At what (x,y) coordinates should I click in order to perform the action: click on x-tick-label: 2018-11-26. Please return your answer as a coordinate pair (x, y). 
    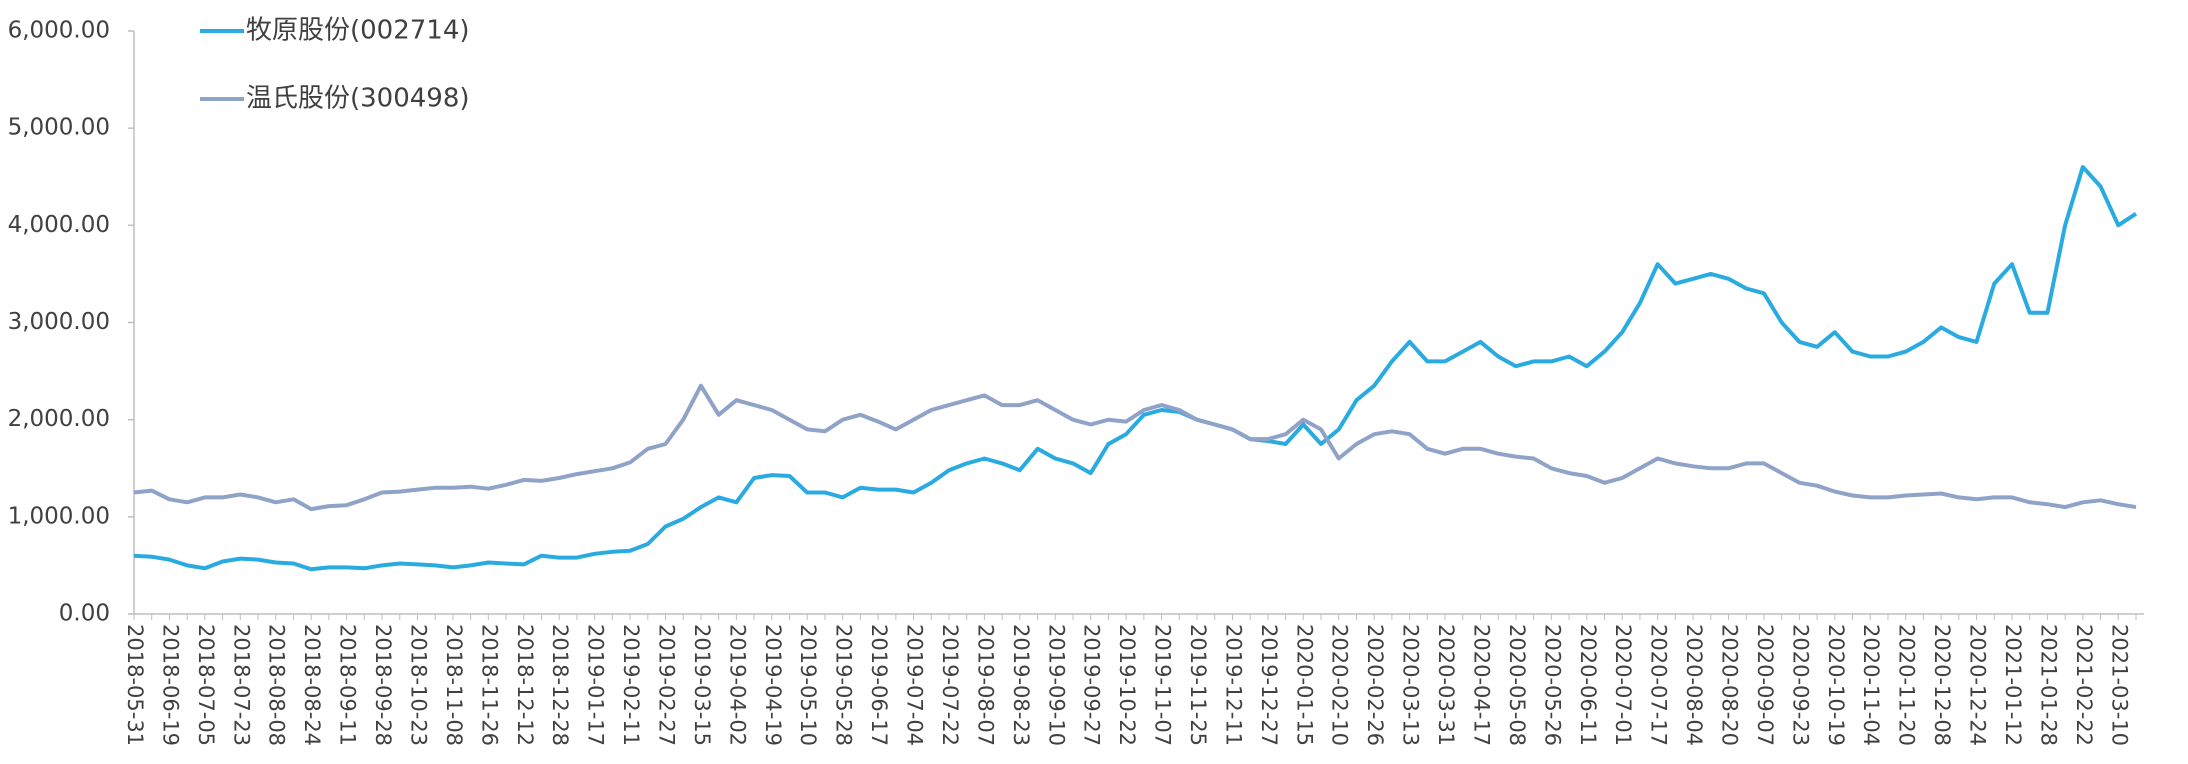
    Looking at the image, I should click on (489, 685).